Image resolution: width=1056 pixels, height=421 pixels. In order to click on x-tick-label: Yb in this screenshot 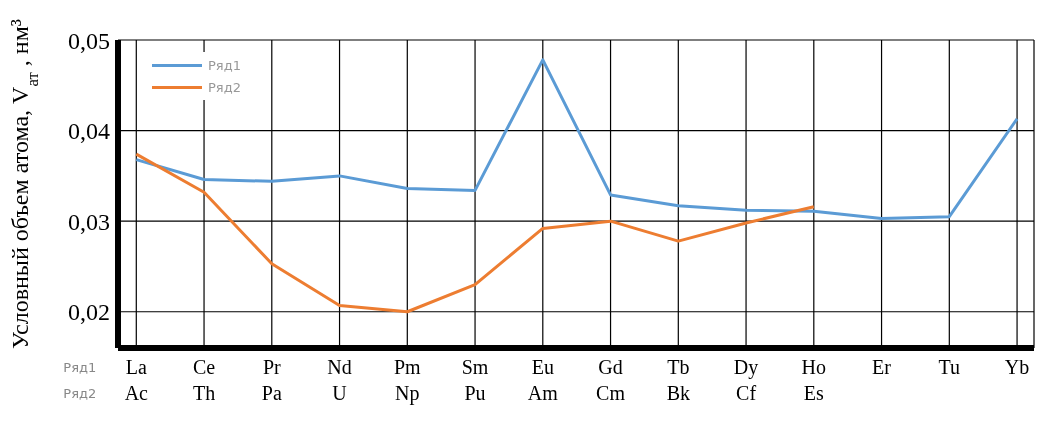, I will do `click(1017, 367)`.